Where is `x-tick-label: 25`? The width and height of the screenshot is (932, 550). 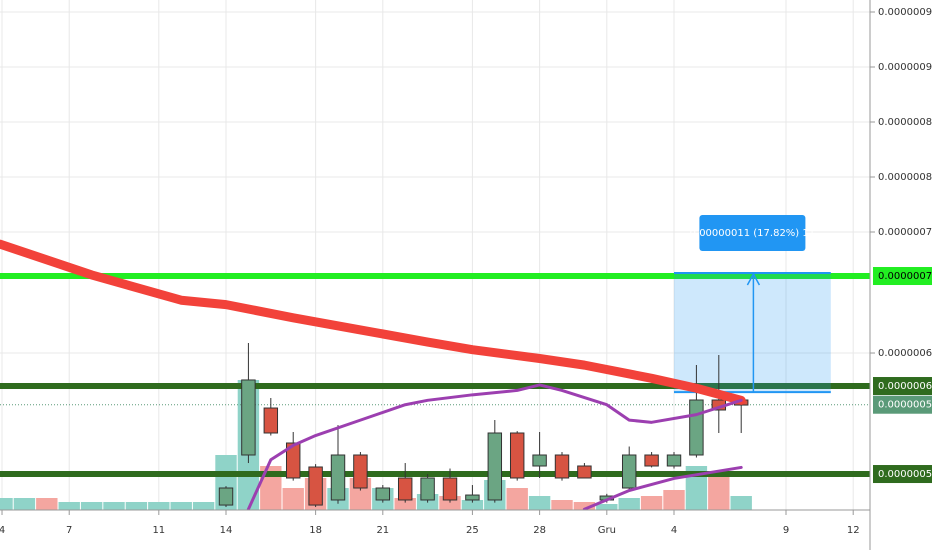 x-tick-label: 25 is located at coordinates (472, 530).